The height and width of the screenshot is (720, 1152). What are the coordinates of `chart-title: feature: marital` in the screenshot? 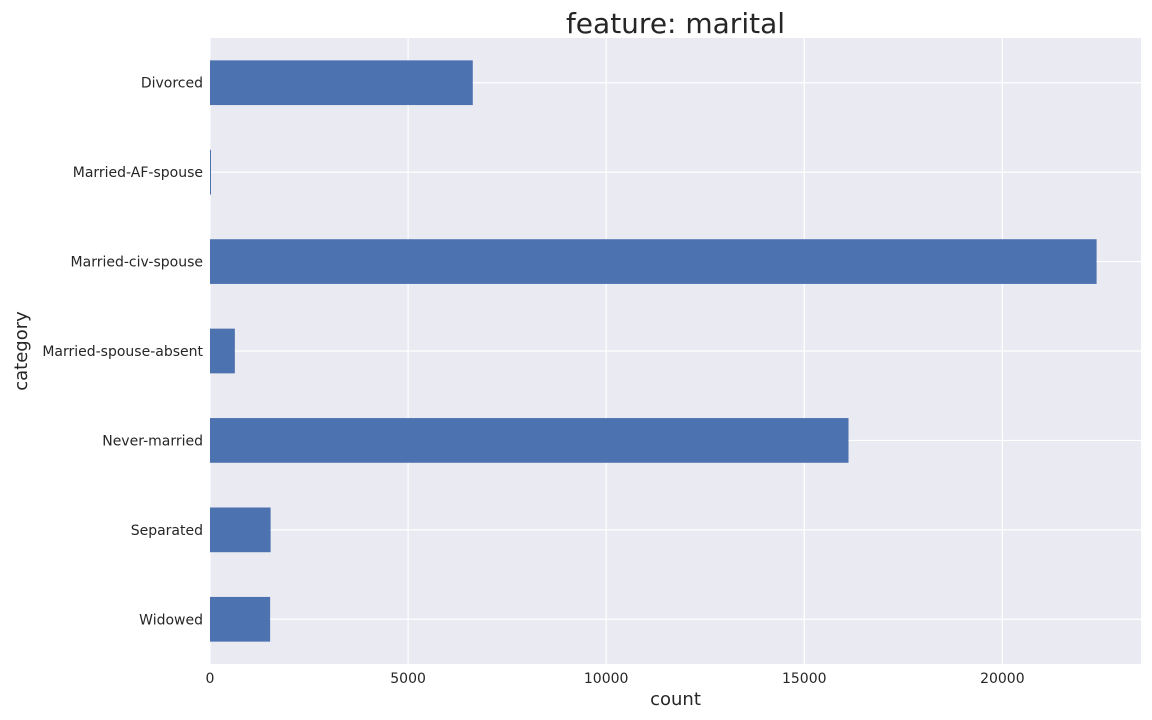 It's located at (675, 23).